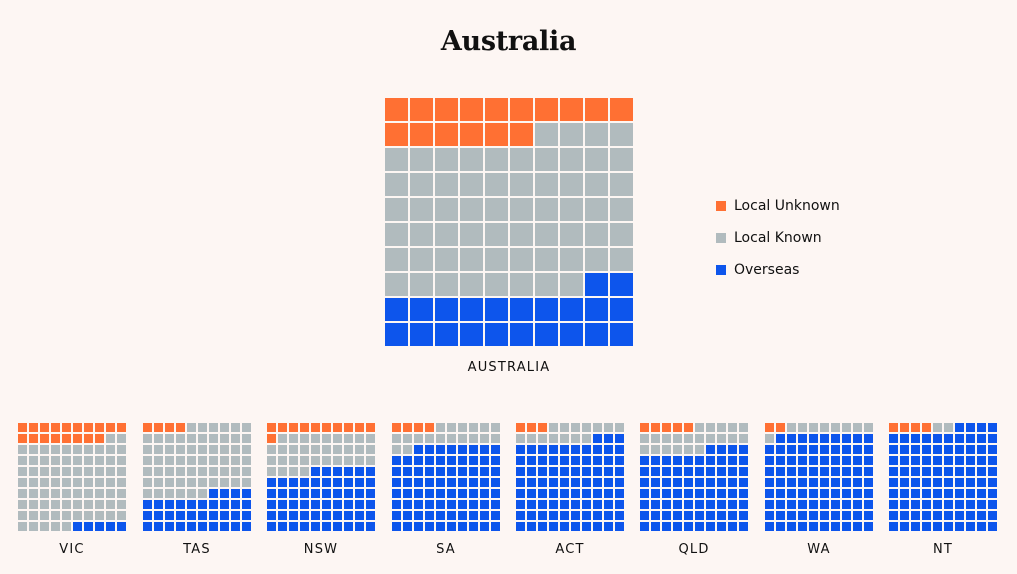 The width and height of the screenshot is (1017, 574). I want to click on legend-label: Overseas, so click(767, 270).